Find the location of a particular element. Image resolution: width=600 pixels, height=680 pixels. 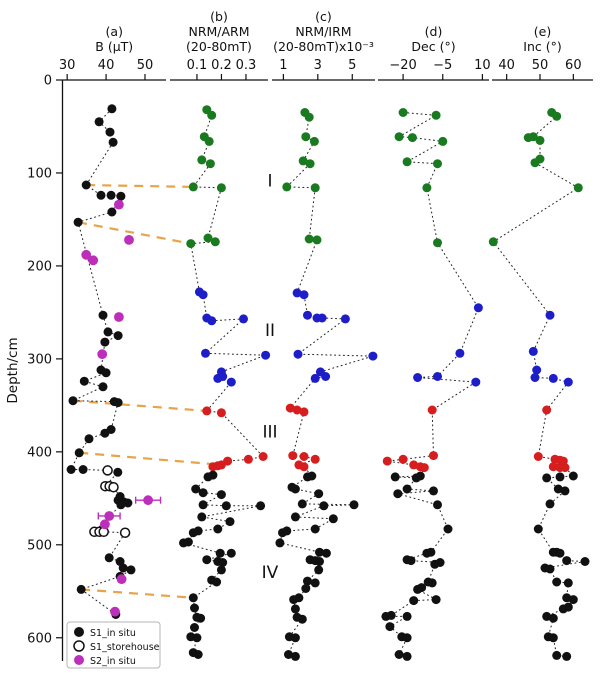

panel-a-title-line: B (μT) is located at coordinates (114, 46).